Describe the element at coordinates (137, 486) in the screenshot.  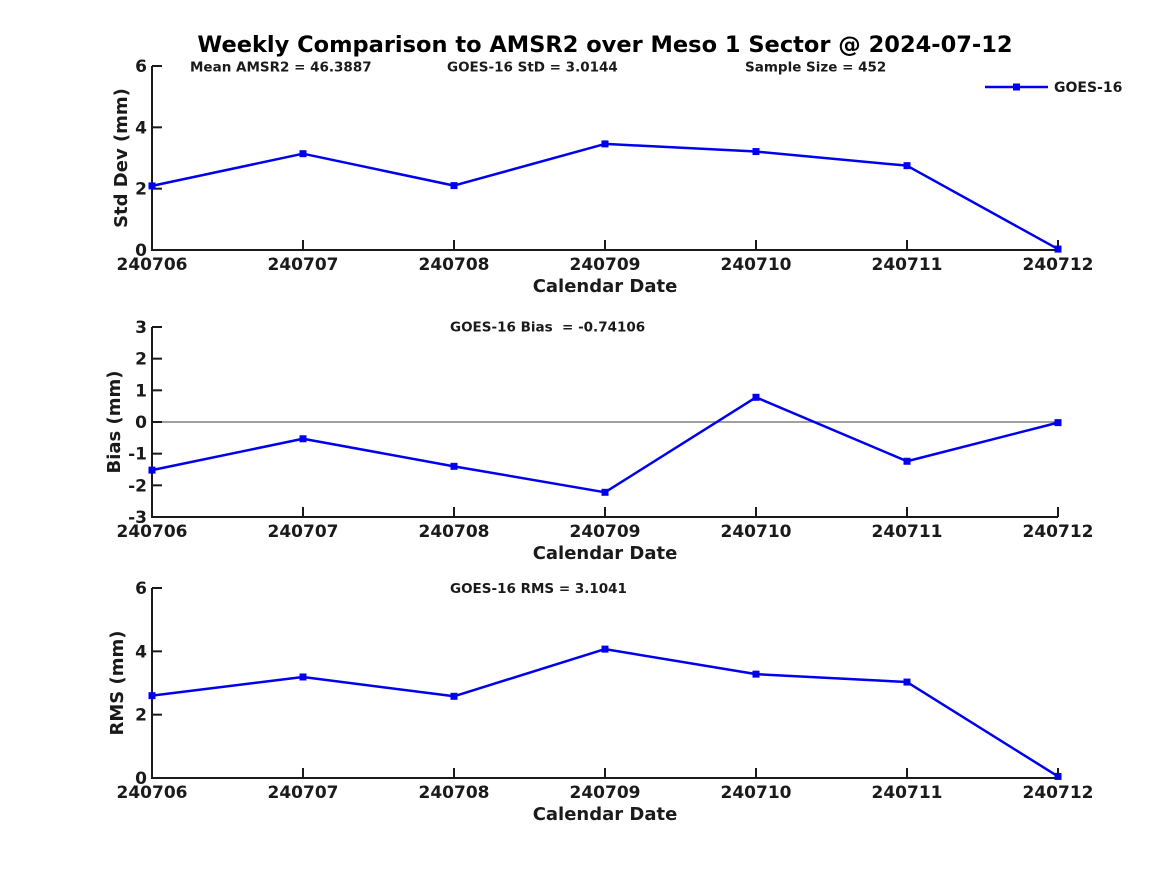
I see `y-tick-label: -2` at that location.